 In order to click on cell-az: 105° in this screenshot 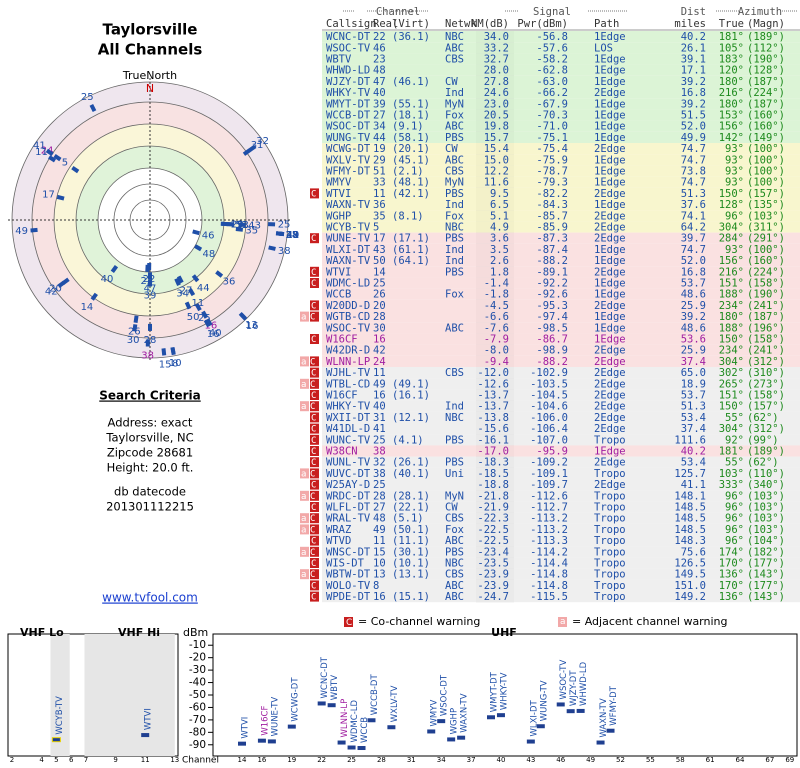, I will do `click(731, 48)`.